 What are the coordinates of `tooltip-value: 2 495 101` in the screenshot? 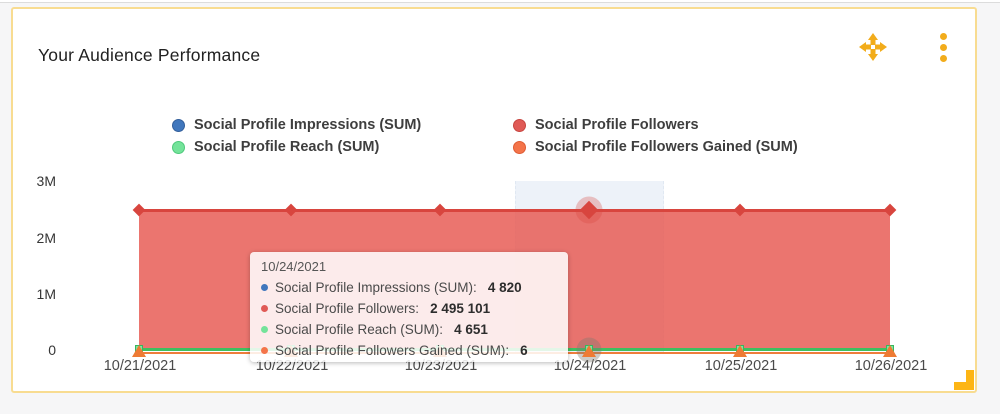 It's located at (460, 308).